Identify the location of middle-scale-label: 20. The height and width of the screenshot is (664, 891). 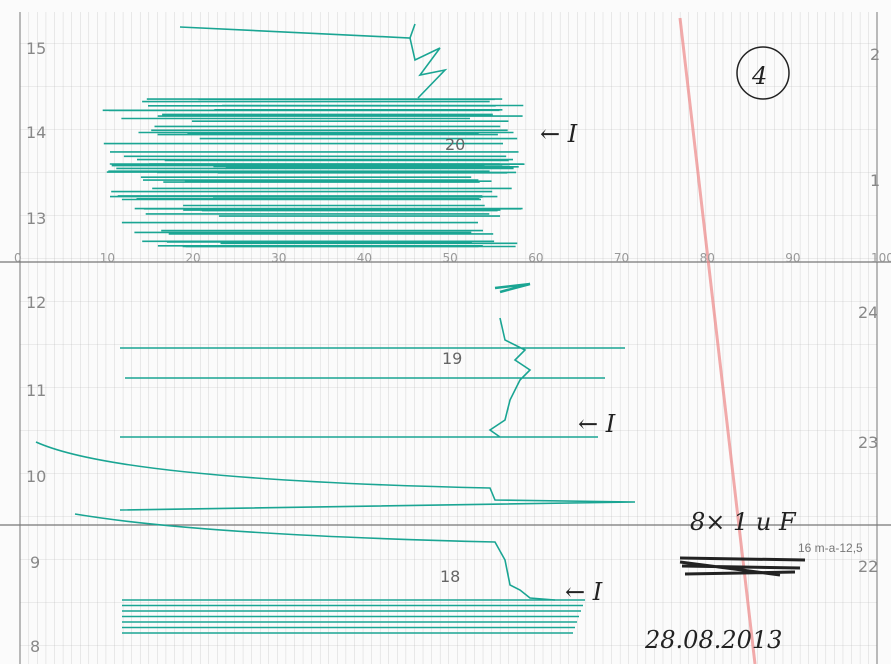
(192, 258).